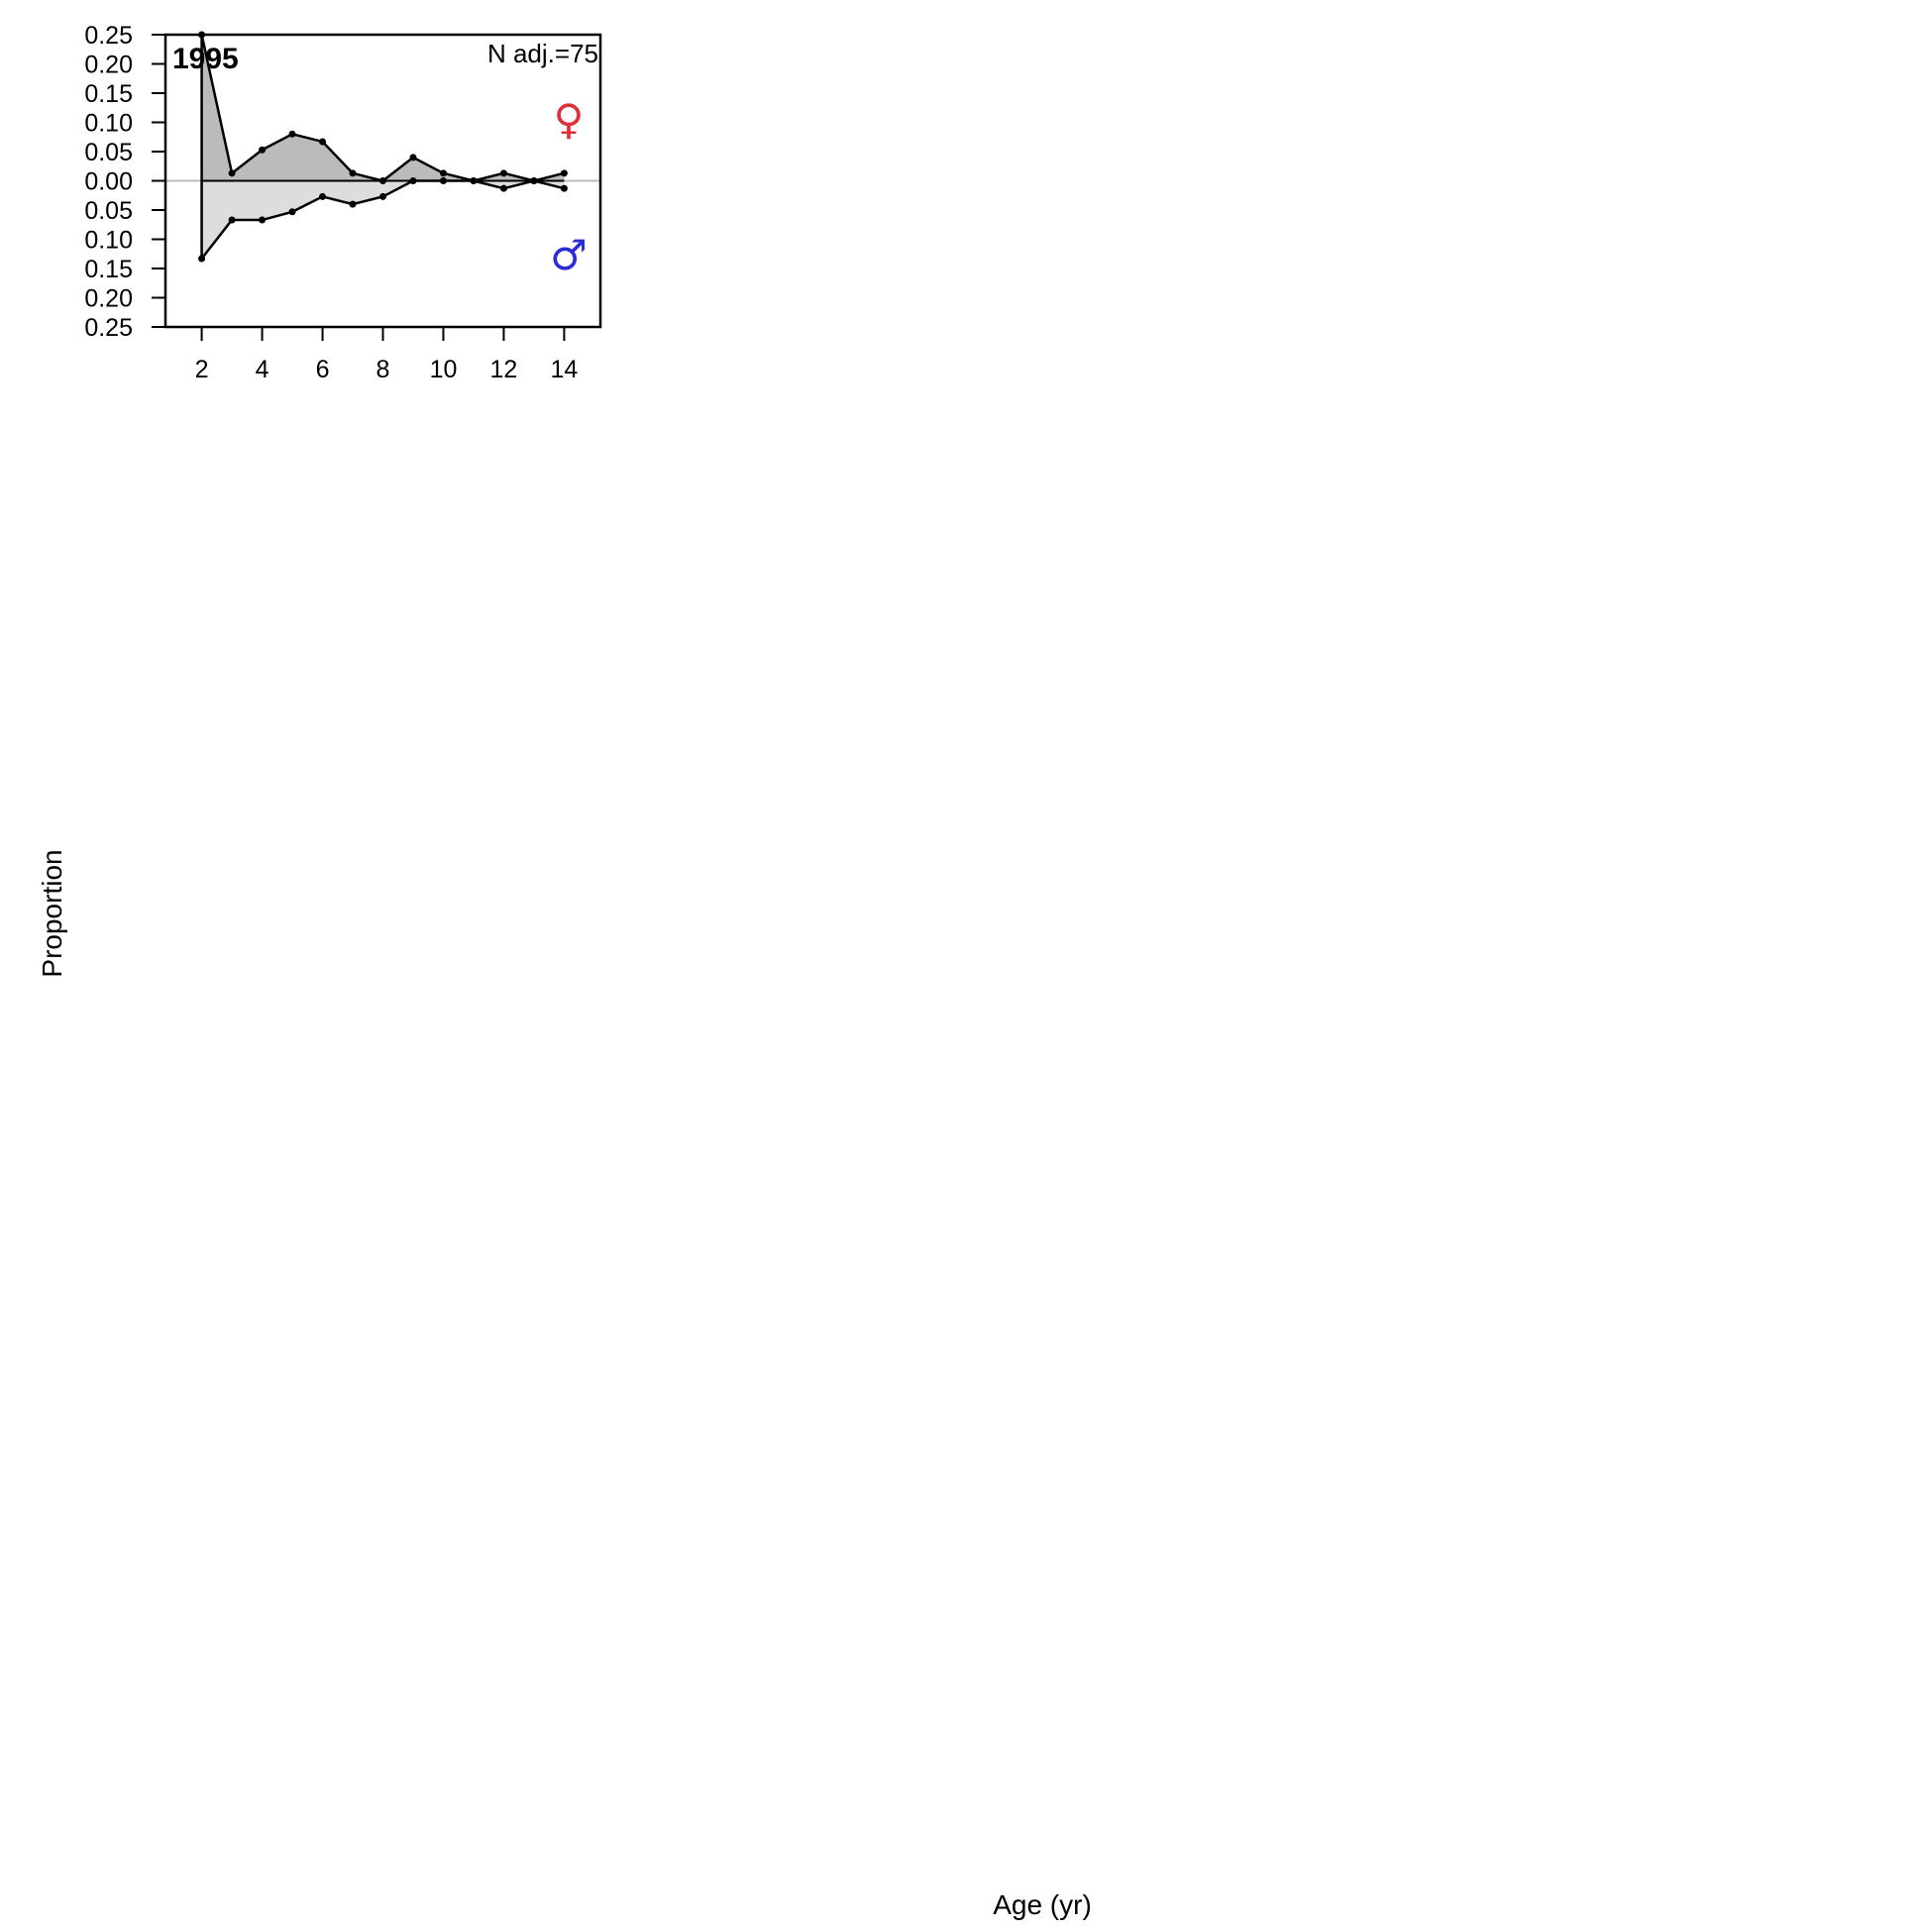  Describe the element at coordinates (206, 59) in the screenshot. I see `panel-title: 1995` at that location.